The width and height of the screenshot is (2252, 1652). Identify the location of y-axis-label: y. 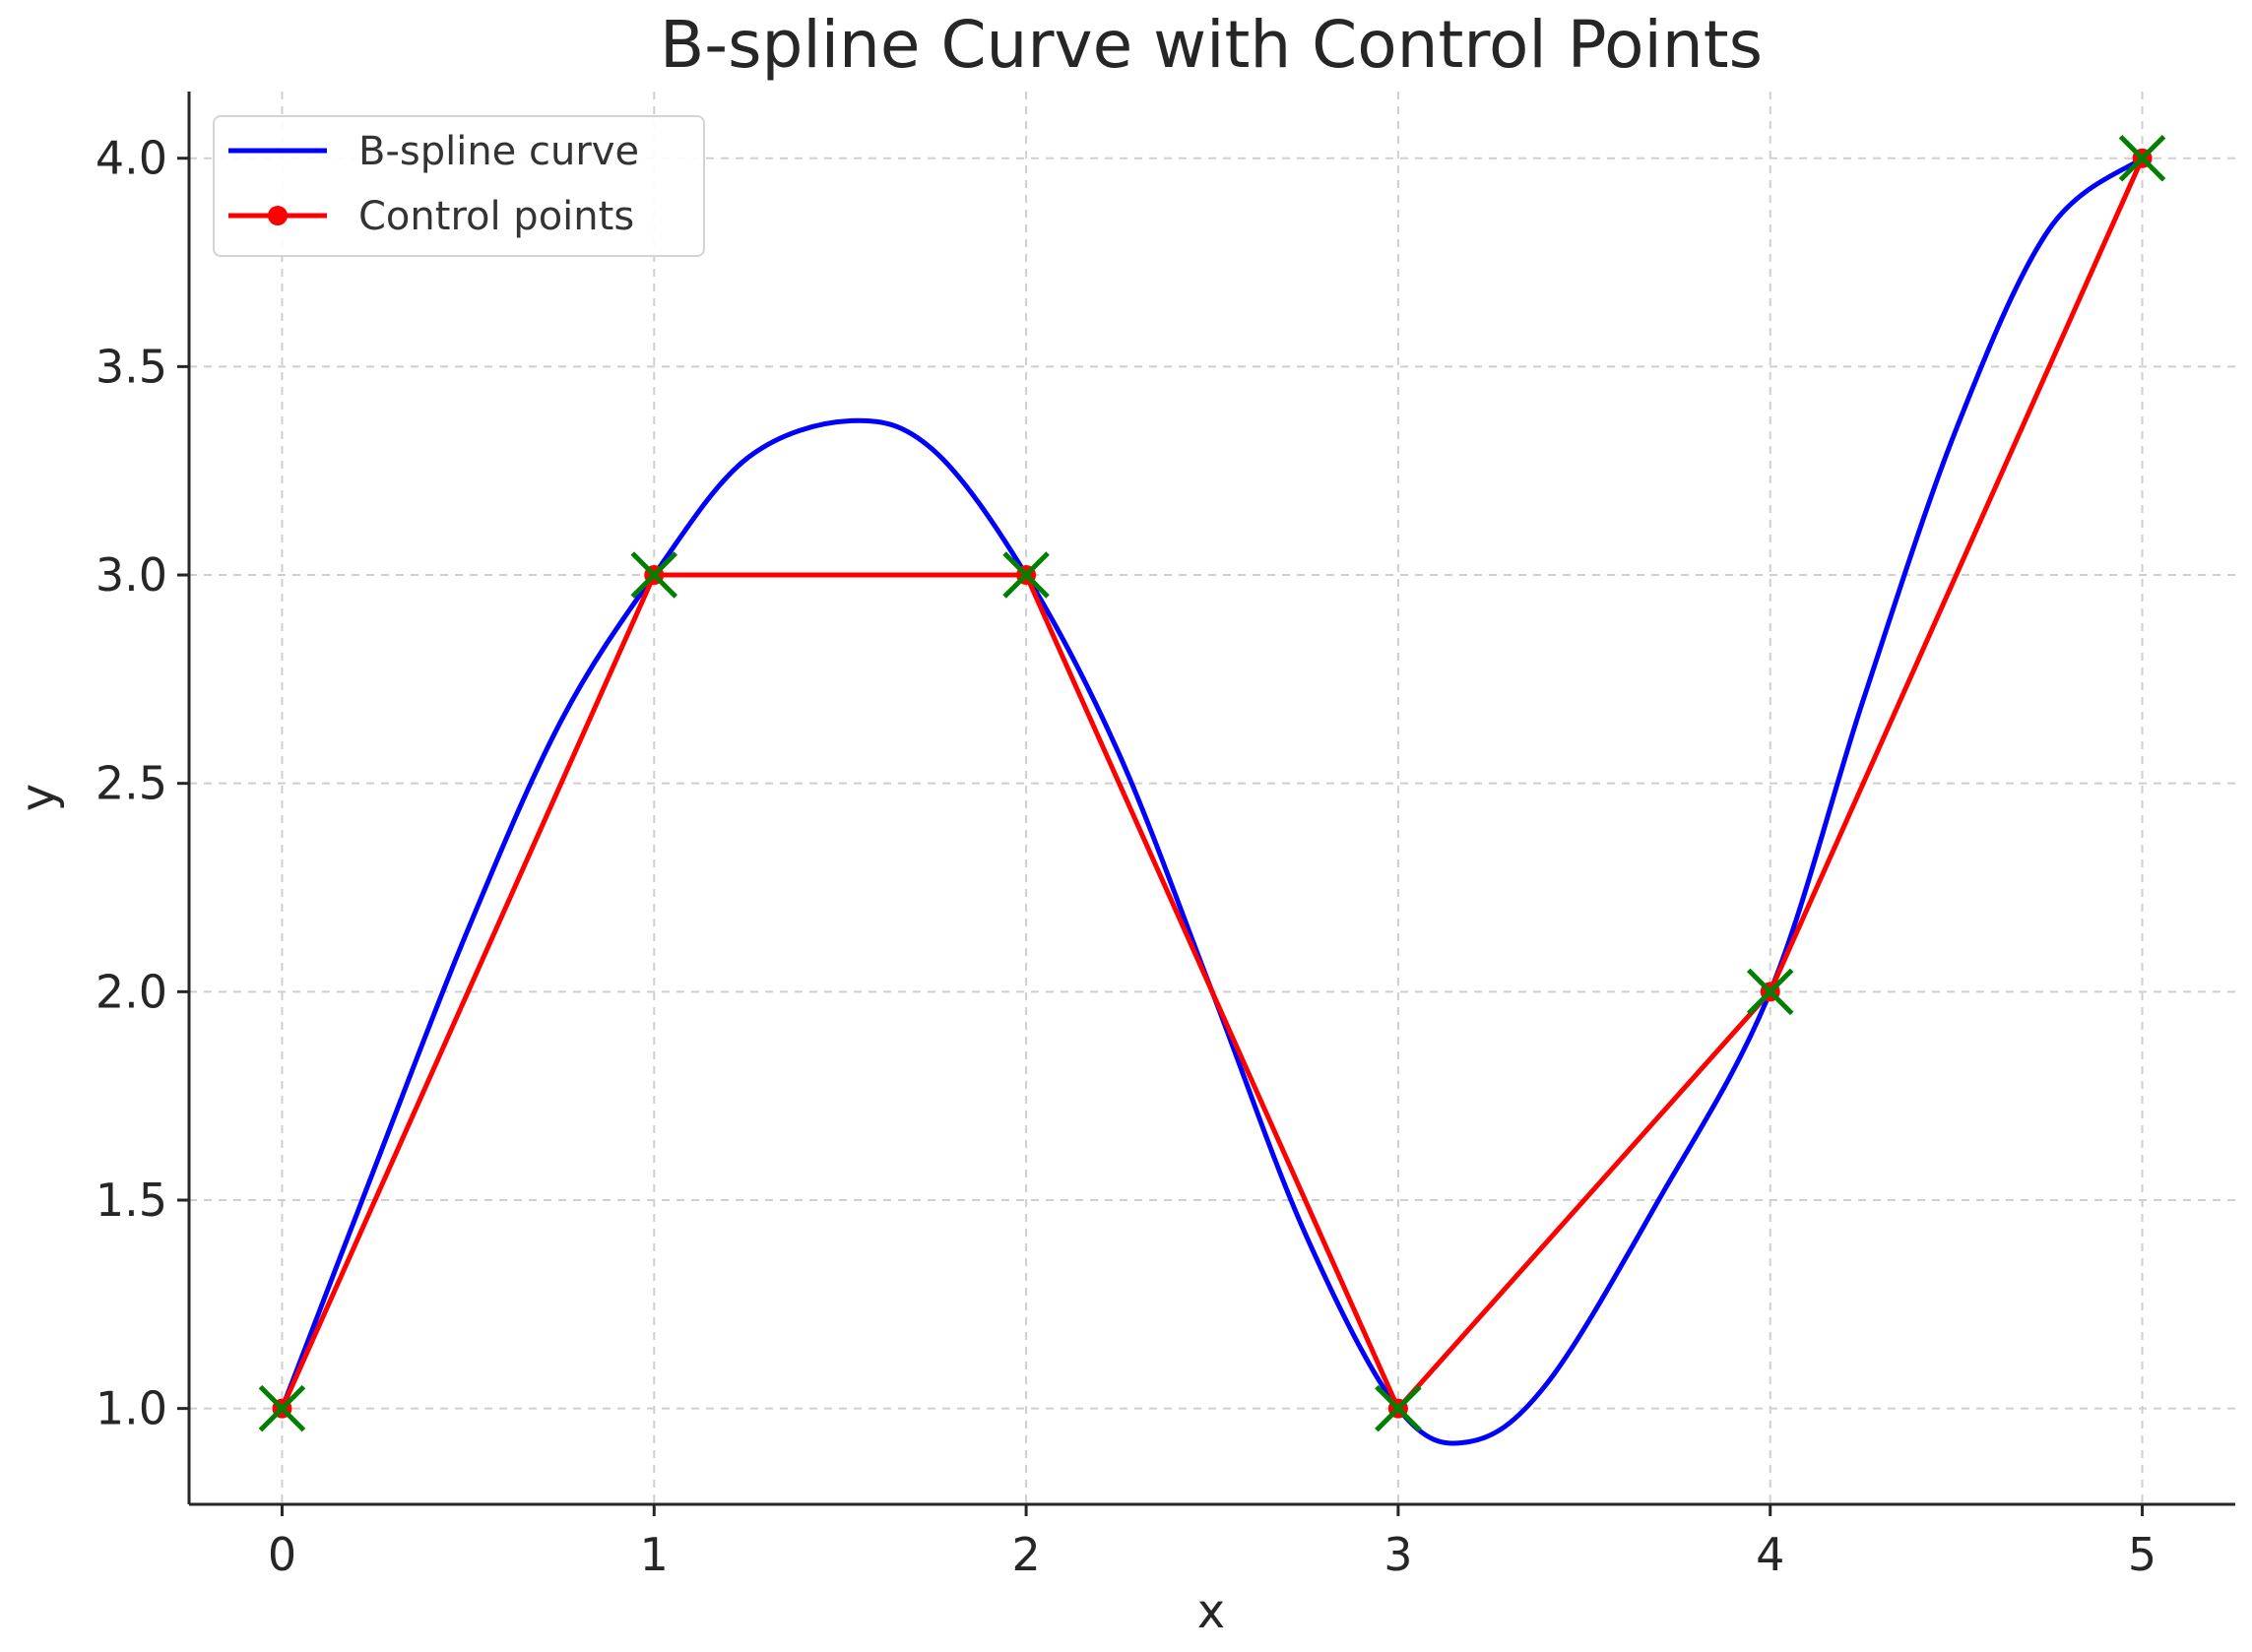
(38, 798).